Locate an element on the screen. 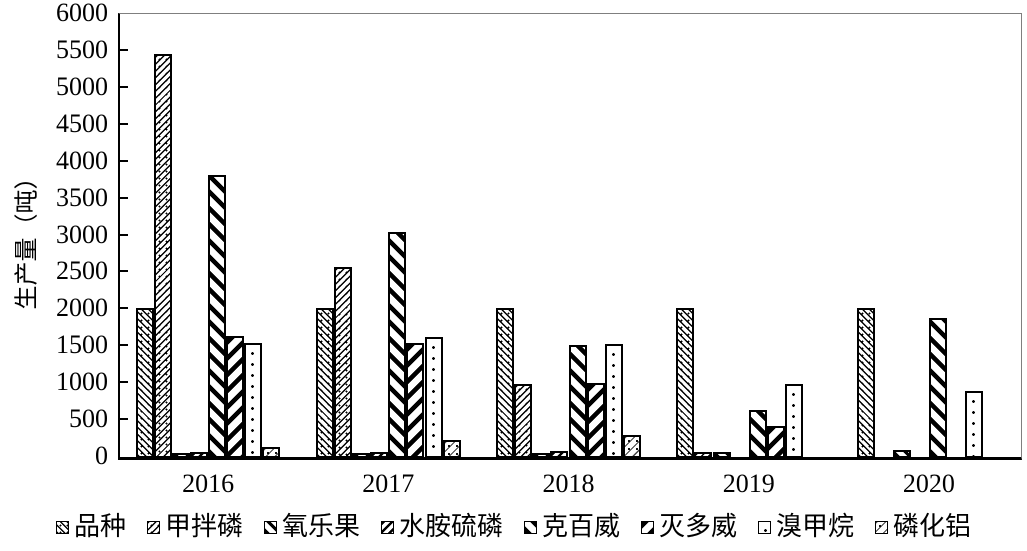 This screenshot has width=1027, height=551. y-axis-tick-label: 500 is located at coordinates (88, 419).